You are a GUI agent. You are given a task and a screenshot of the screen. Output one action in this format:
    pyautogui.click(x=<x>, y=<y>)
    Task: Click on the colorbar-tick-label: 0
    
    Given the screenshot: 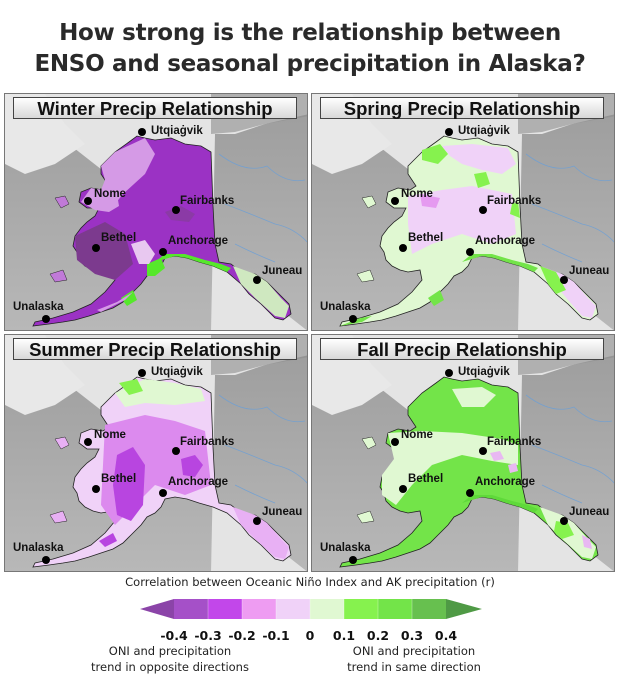 What is the action you would take?
    pyautogui.click(x=310, y=635)
    